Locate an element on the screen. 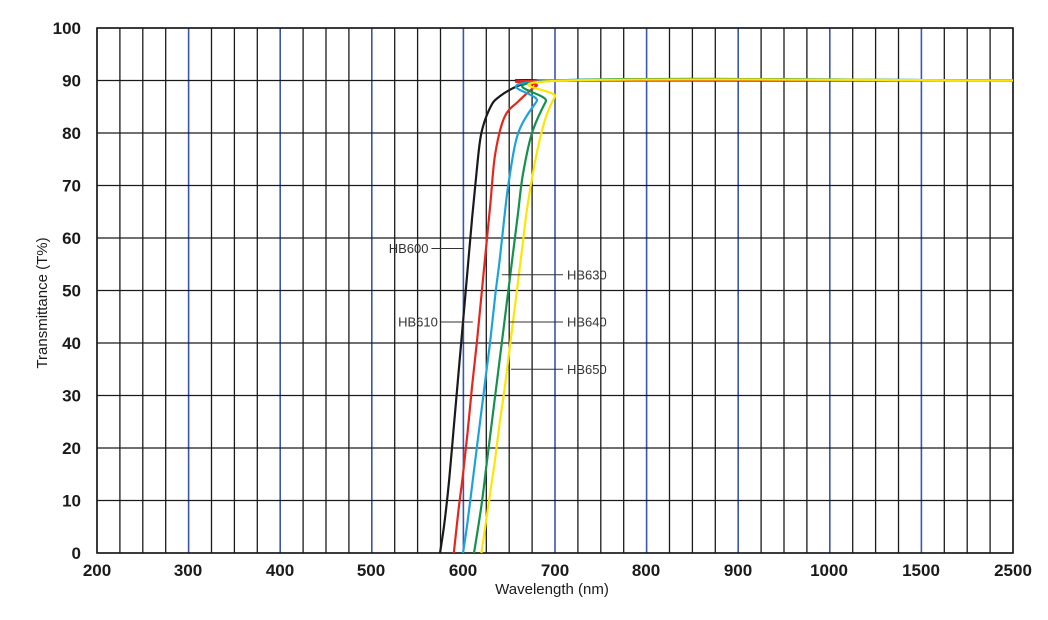  series-label-hb610: HB610 is located at coordinates (418, 322).